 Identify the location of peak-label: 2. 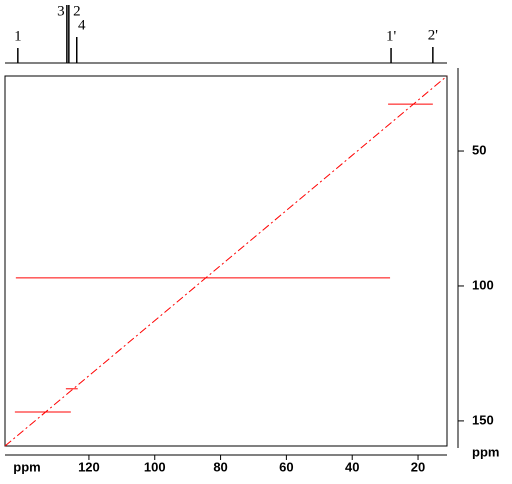
(77, 11).